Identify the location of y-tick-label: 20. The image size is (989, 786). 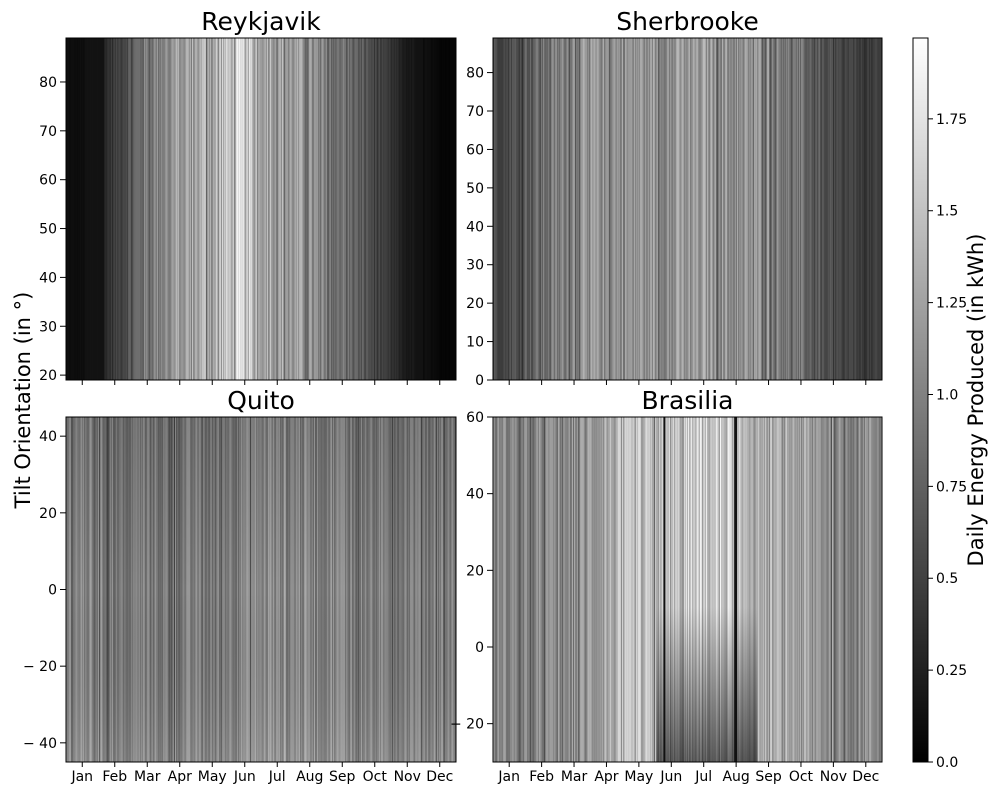
(475, 304).